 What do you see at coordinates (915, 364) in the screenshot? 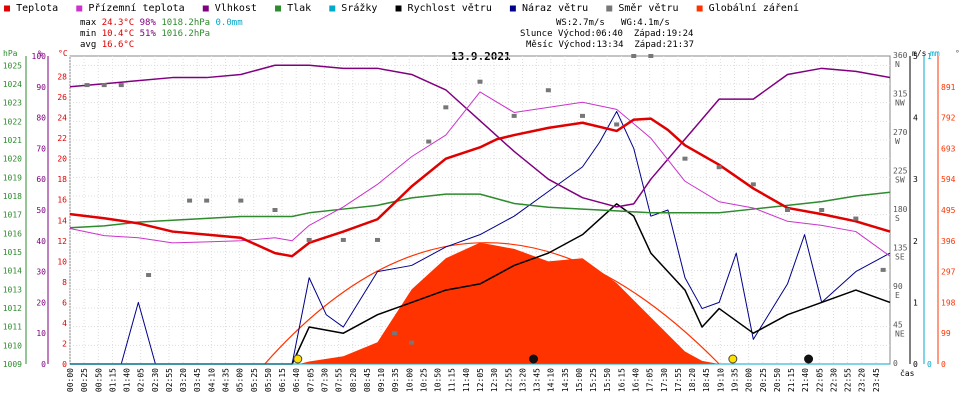
I see `wind-speed-tick-label: 0` at bounding box center [915, 364].